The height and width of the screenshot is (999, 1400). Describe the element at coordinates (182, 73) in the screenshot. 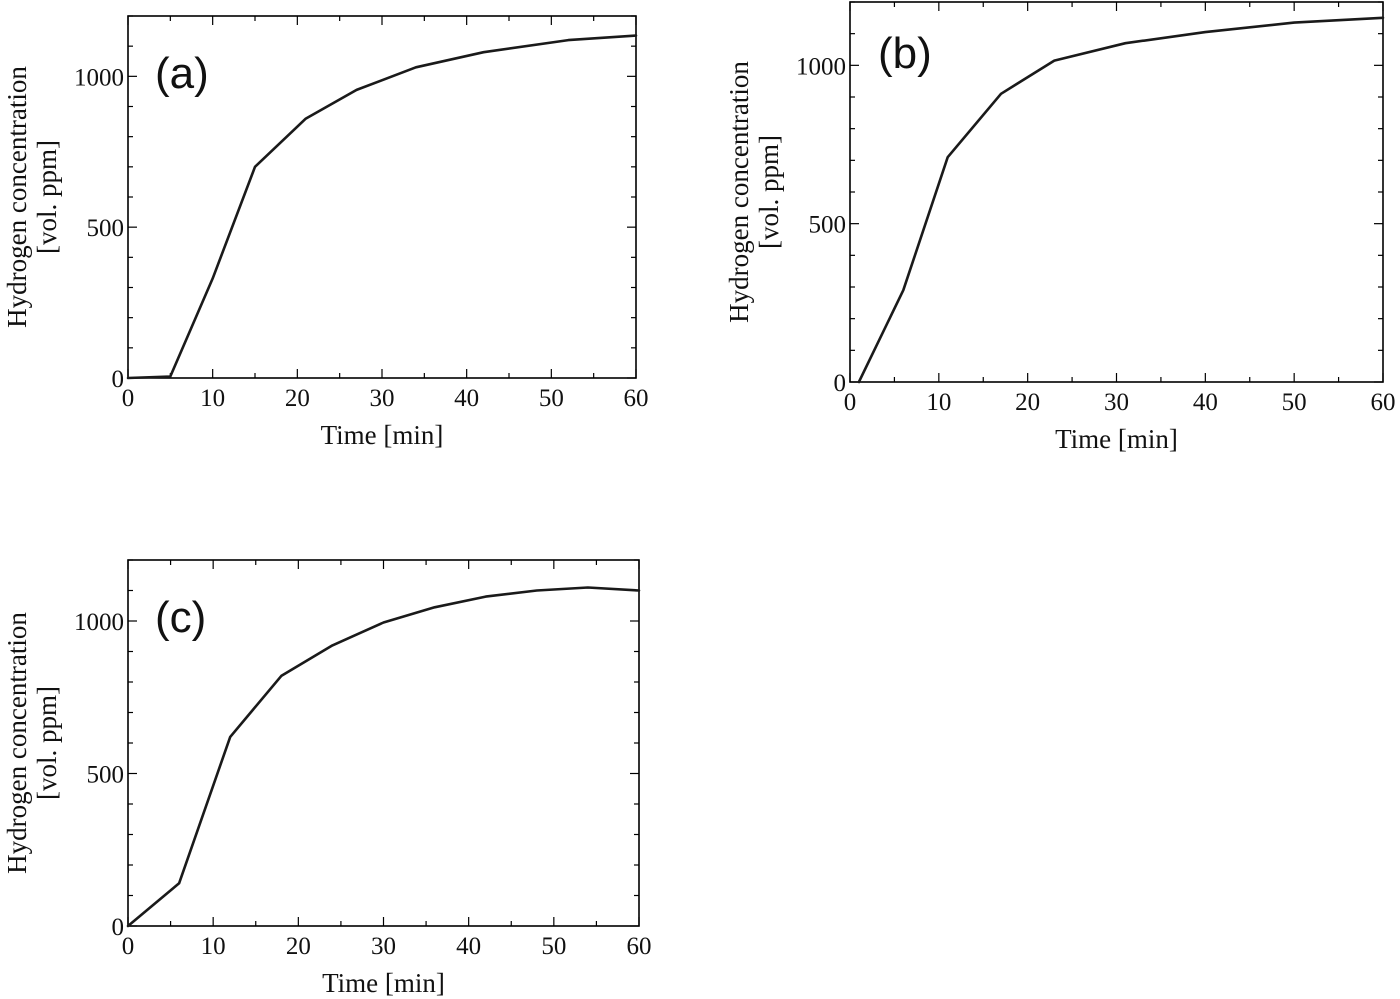

I see `panel-label: (a)` at that location.